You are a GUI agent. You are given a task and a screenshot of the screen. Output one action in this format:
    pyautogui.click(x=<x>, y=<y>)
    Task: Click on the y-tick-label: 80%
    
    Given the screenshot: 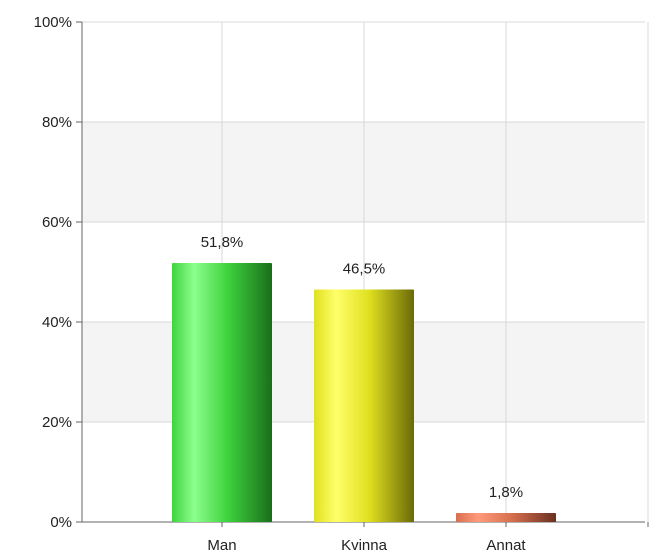 What is the action you would take?
    pyautogui.click(x=57, y=122)
    